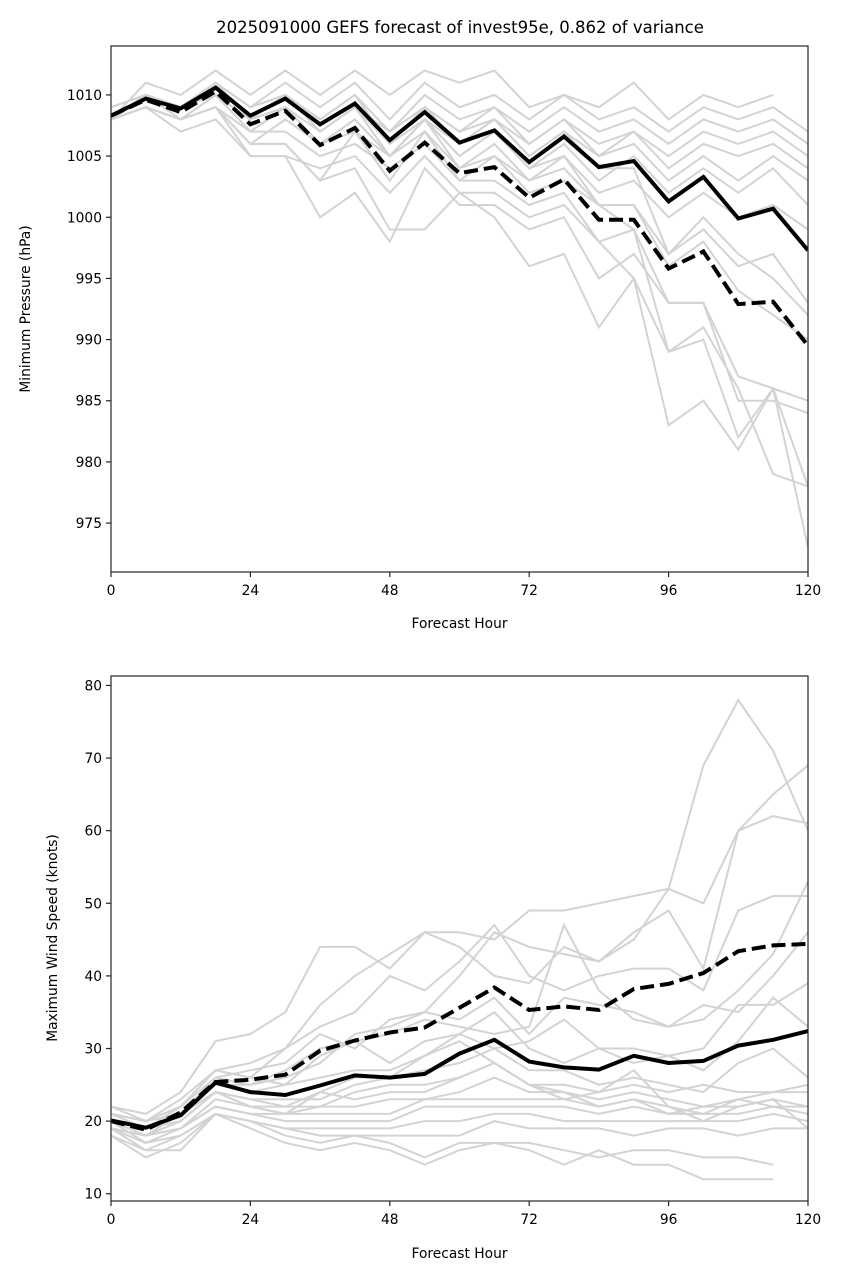  What do you see at coordinates (529, 591) in the screenshot?
I see `pressure-x-tick-label: 72` at bounding box center [529, 591].